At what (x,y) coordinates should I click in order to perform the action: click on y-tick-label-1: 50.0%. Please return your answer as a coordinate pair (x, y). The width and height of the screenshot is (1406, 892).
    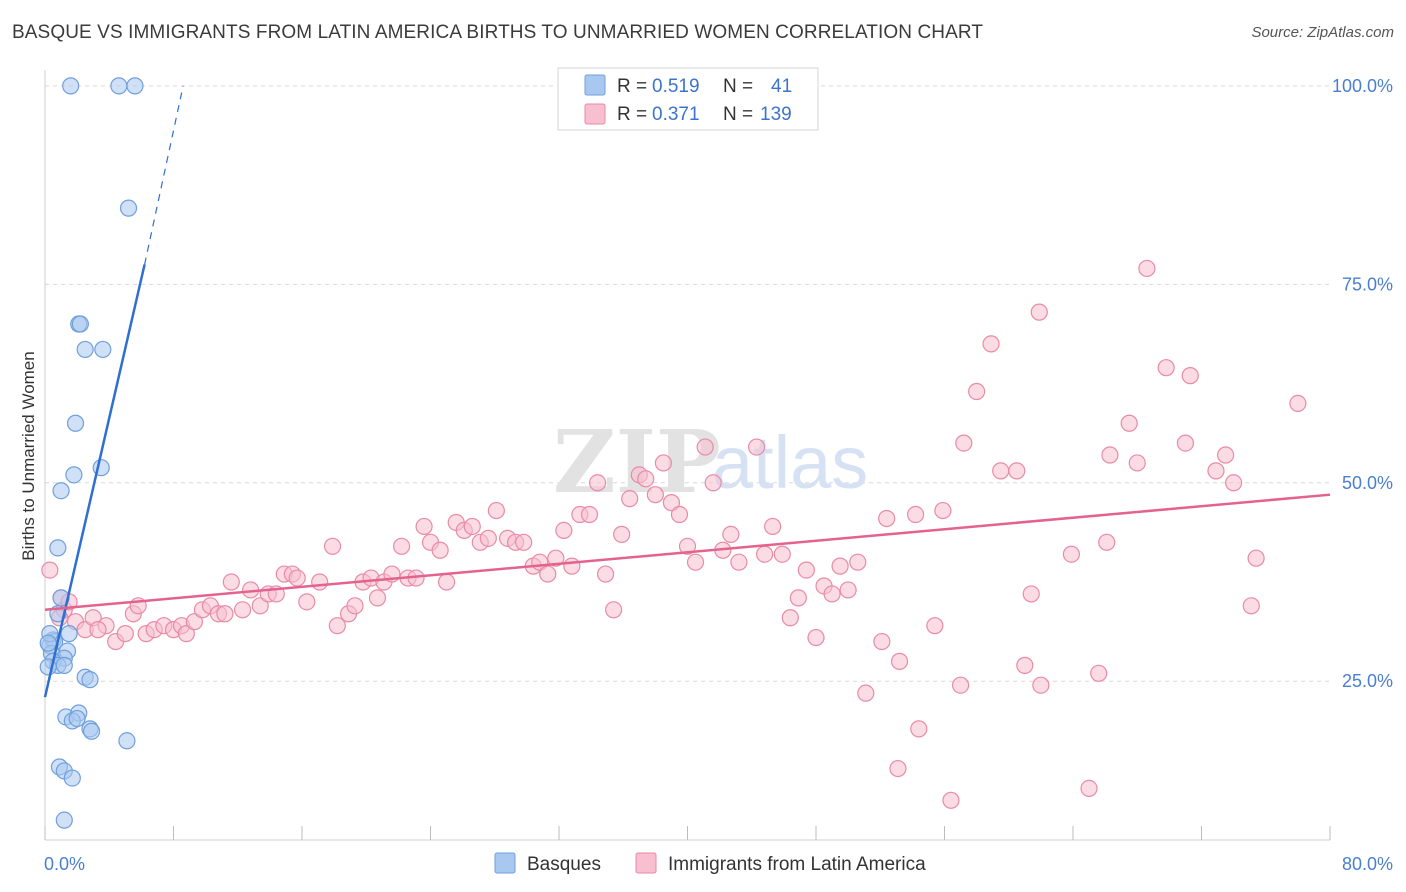
    Looking at the image, I should click on (1367, 483).